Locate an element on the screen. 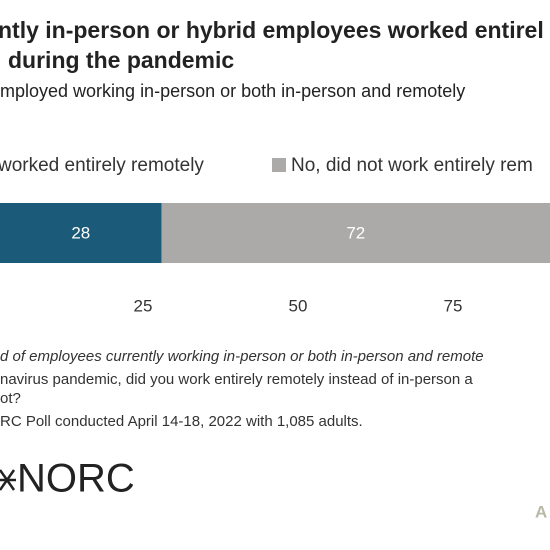 The width and height of the screenshot is (550, 550). logo: NORC is located at coordinates (76, 479).